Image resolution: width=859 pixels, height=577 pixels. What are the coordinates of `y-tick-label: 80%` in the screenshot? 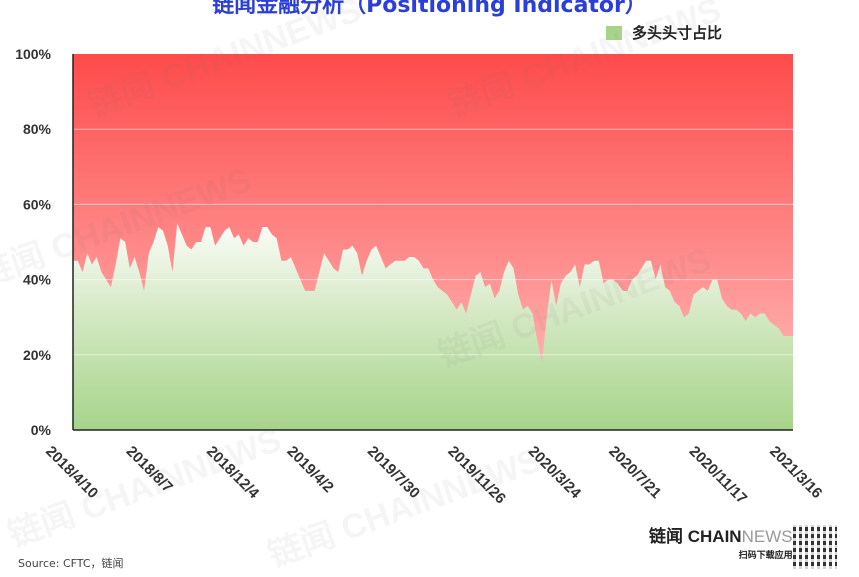 It's located at (37, 129).